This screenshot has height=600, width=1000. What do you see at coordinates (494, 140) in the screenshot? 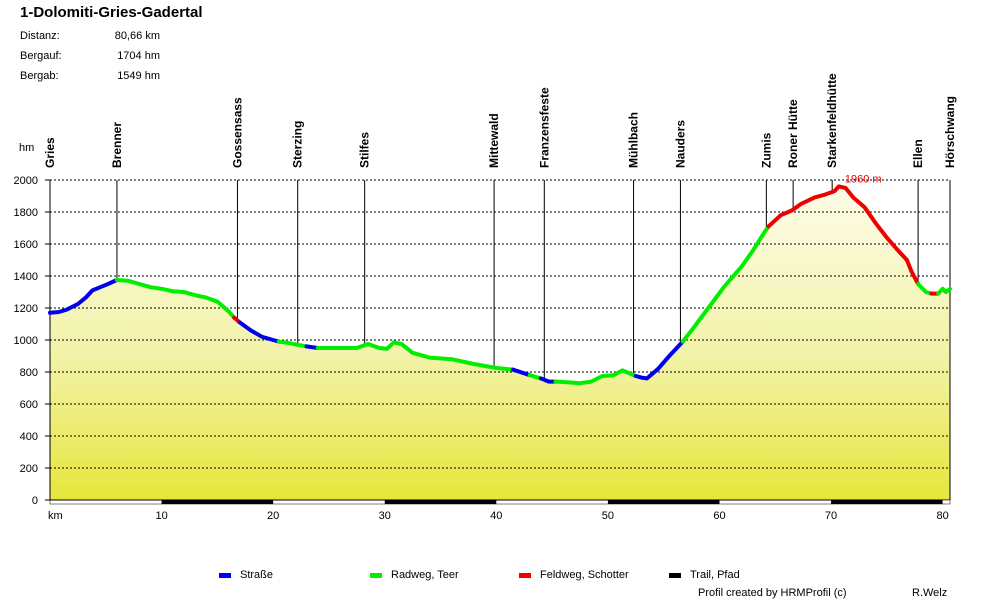
I see `waypoint-label: Mittewald` at bounding box center [494, 140].